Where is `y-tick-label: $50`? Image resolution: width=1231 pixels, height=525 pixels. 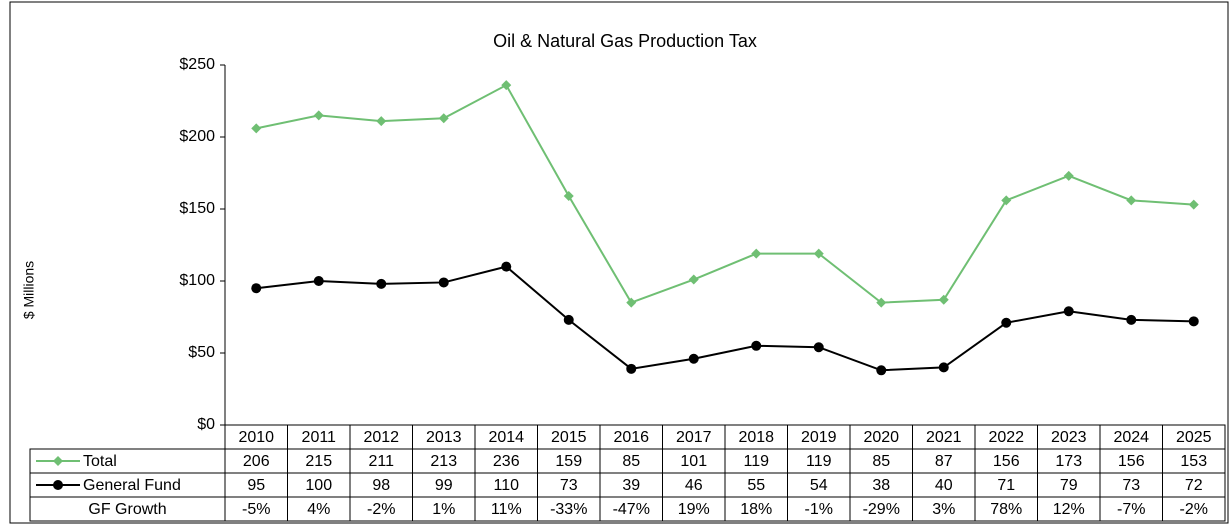 y-tick-label: $50 is located at coordinates (201, 352).